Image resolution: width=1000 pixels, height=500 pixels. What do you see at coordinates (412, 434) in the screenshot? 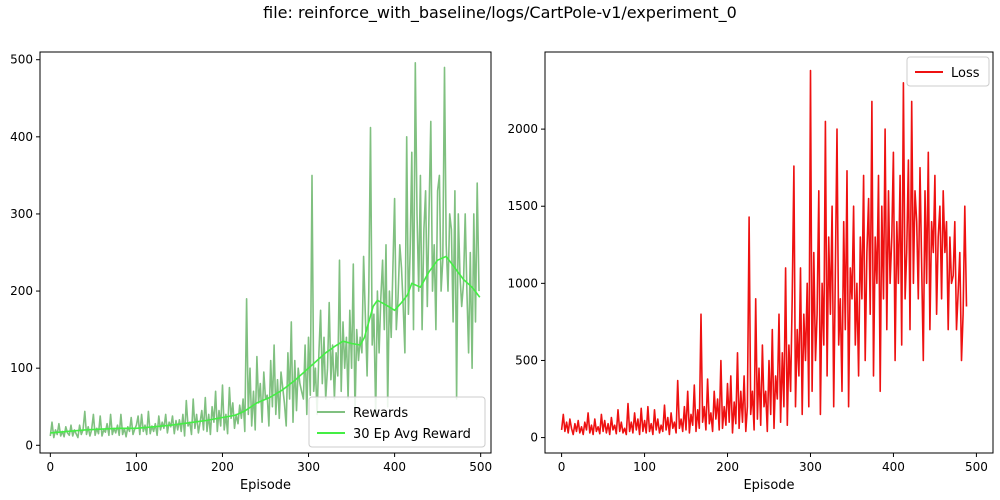
I see `legend-label: 30 Ep Avg Reward` at bounding box center [412, 434].